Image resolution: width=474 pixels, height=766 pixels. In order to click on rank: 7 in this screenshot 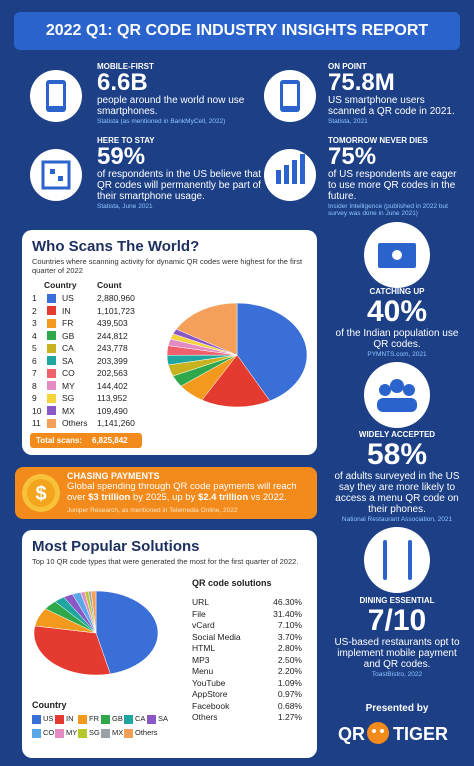, I will do `click(34, 373)`.